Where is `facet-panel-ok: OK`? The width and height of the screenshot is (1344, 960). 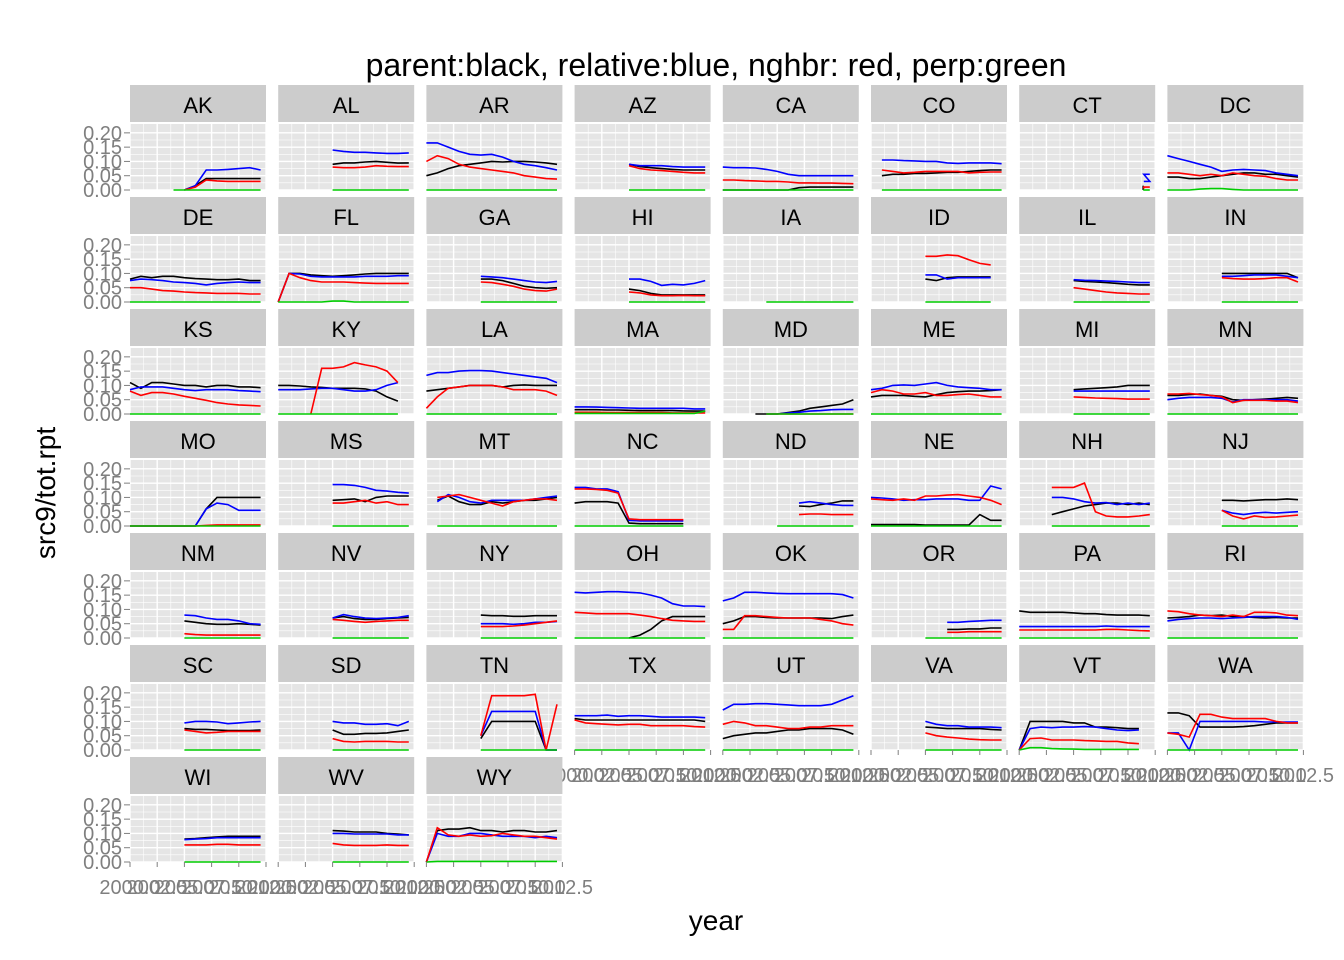 facet-panel-ok: OK is located at coordinates (791, 586).